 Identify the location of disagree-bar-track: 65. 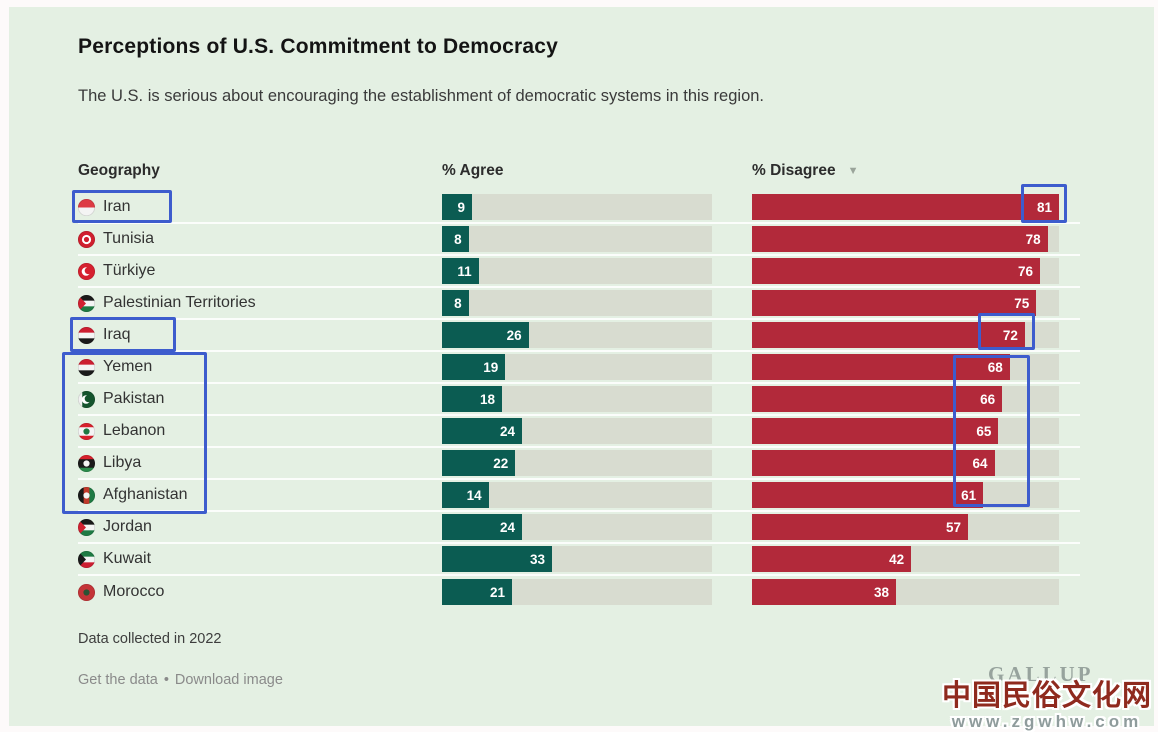
(905, 431).